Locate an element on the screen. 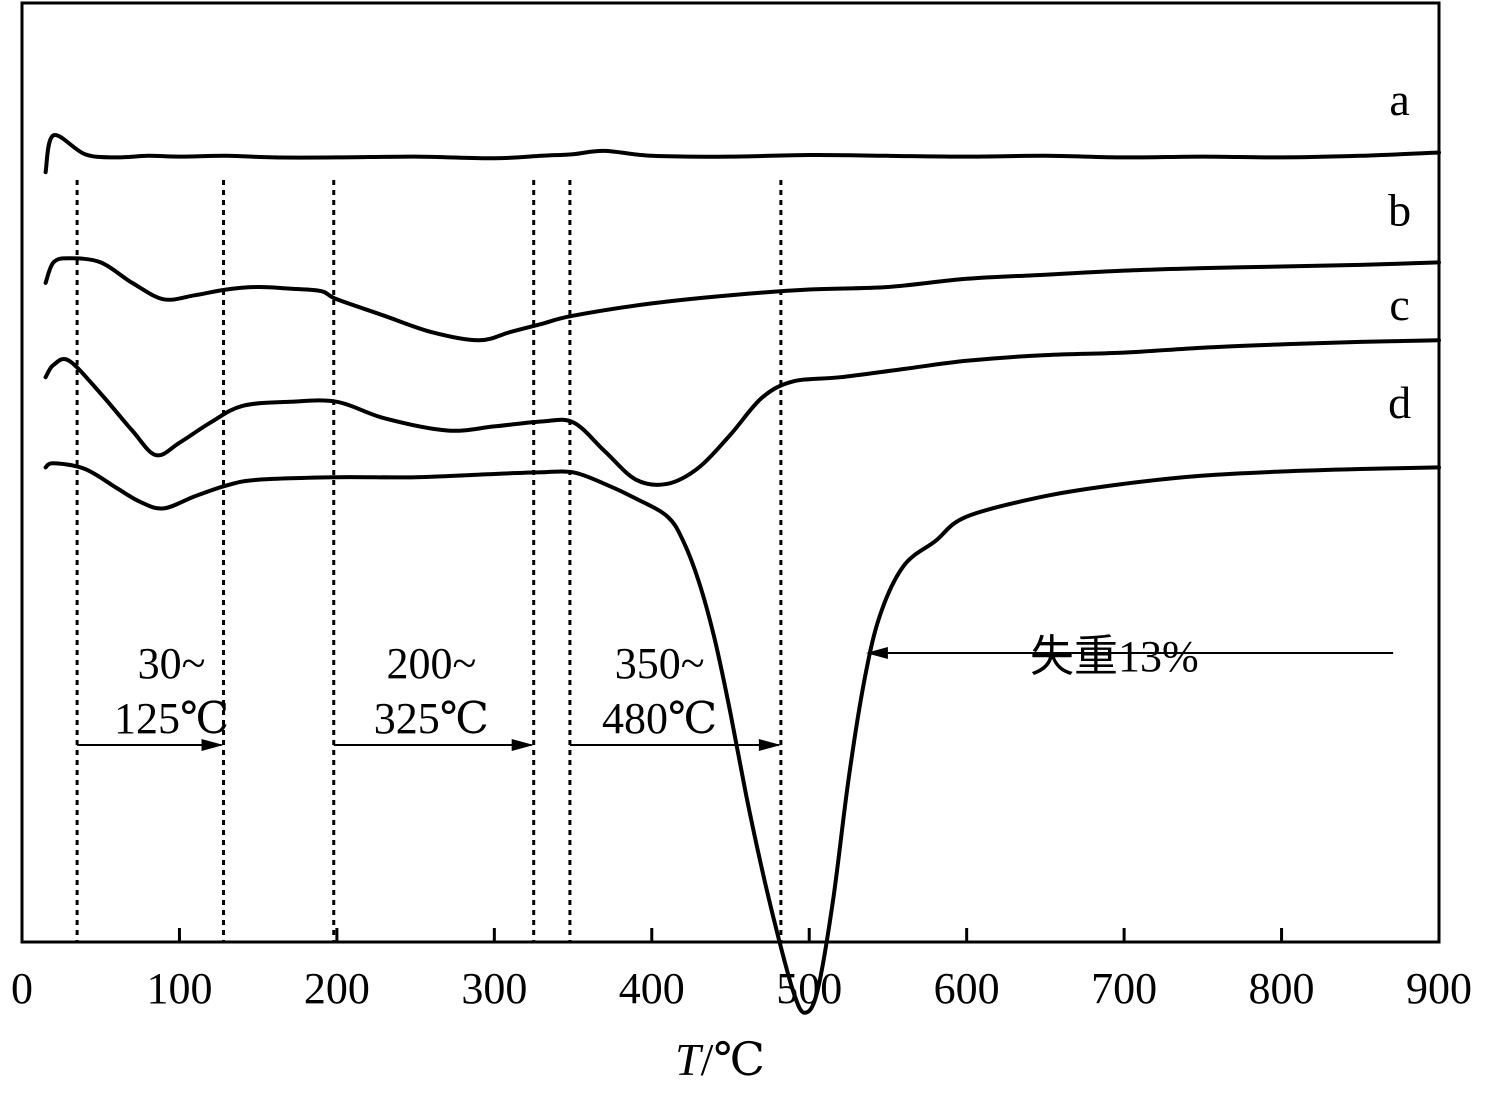  curve-c is located at coordinates (742, 412).